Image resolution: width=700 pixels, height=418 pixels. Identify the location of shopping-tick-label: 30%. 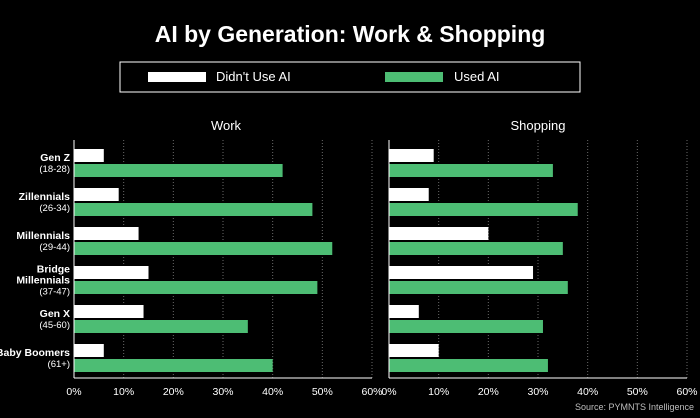
(537, 392).